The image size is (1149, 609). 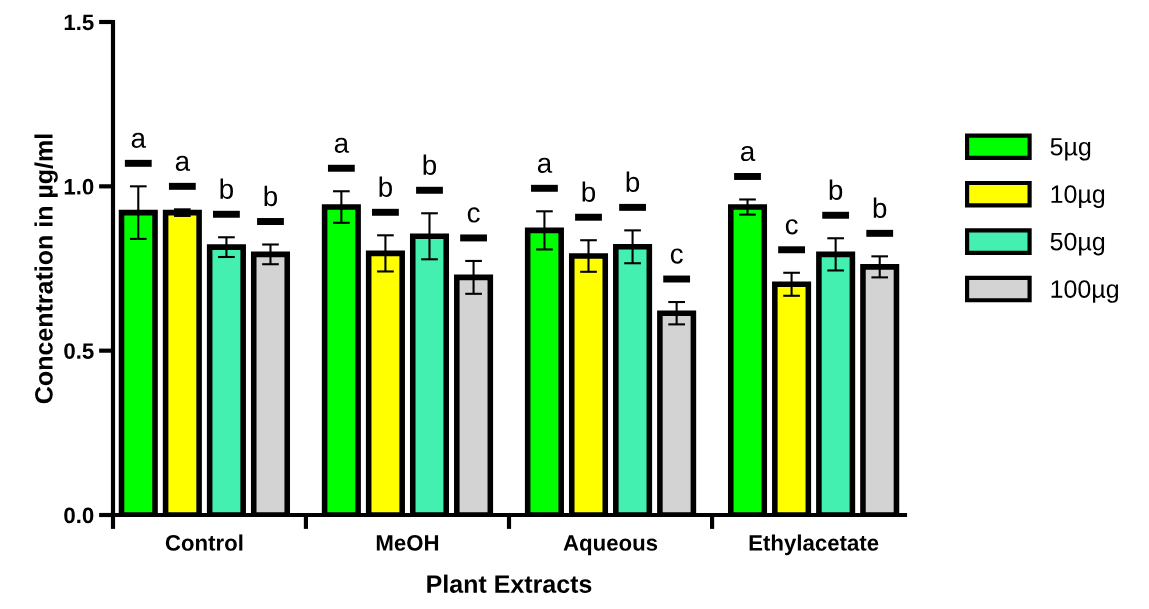 I want to click on y-tick-label: 0.5, so click(x=79, y=351).